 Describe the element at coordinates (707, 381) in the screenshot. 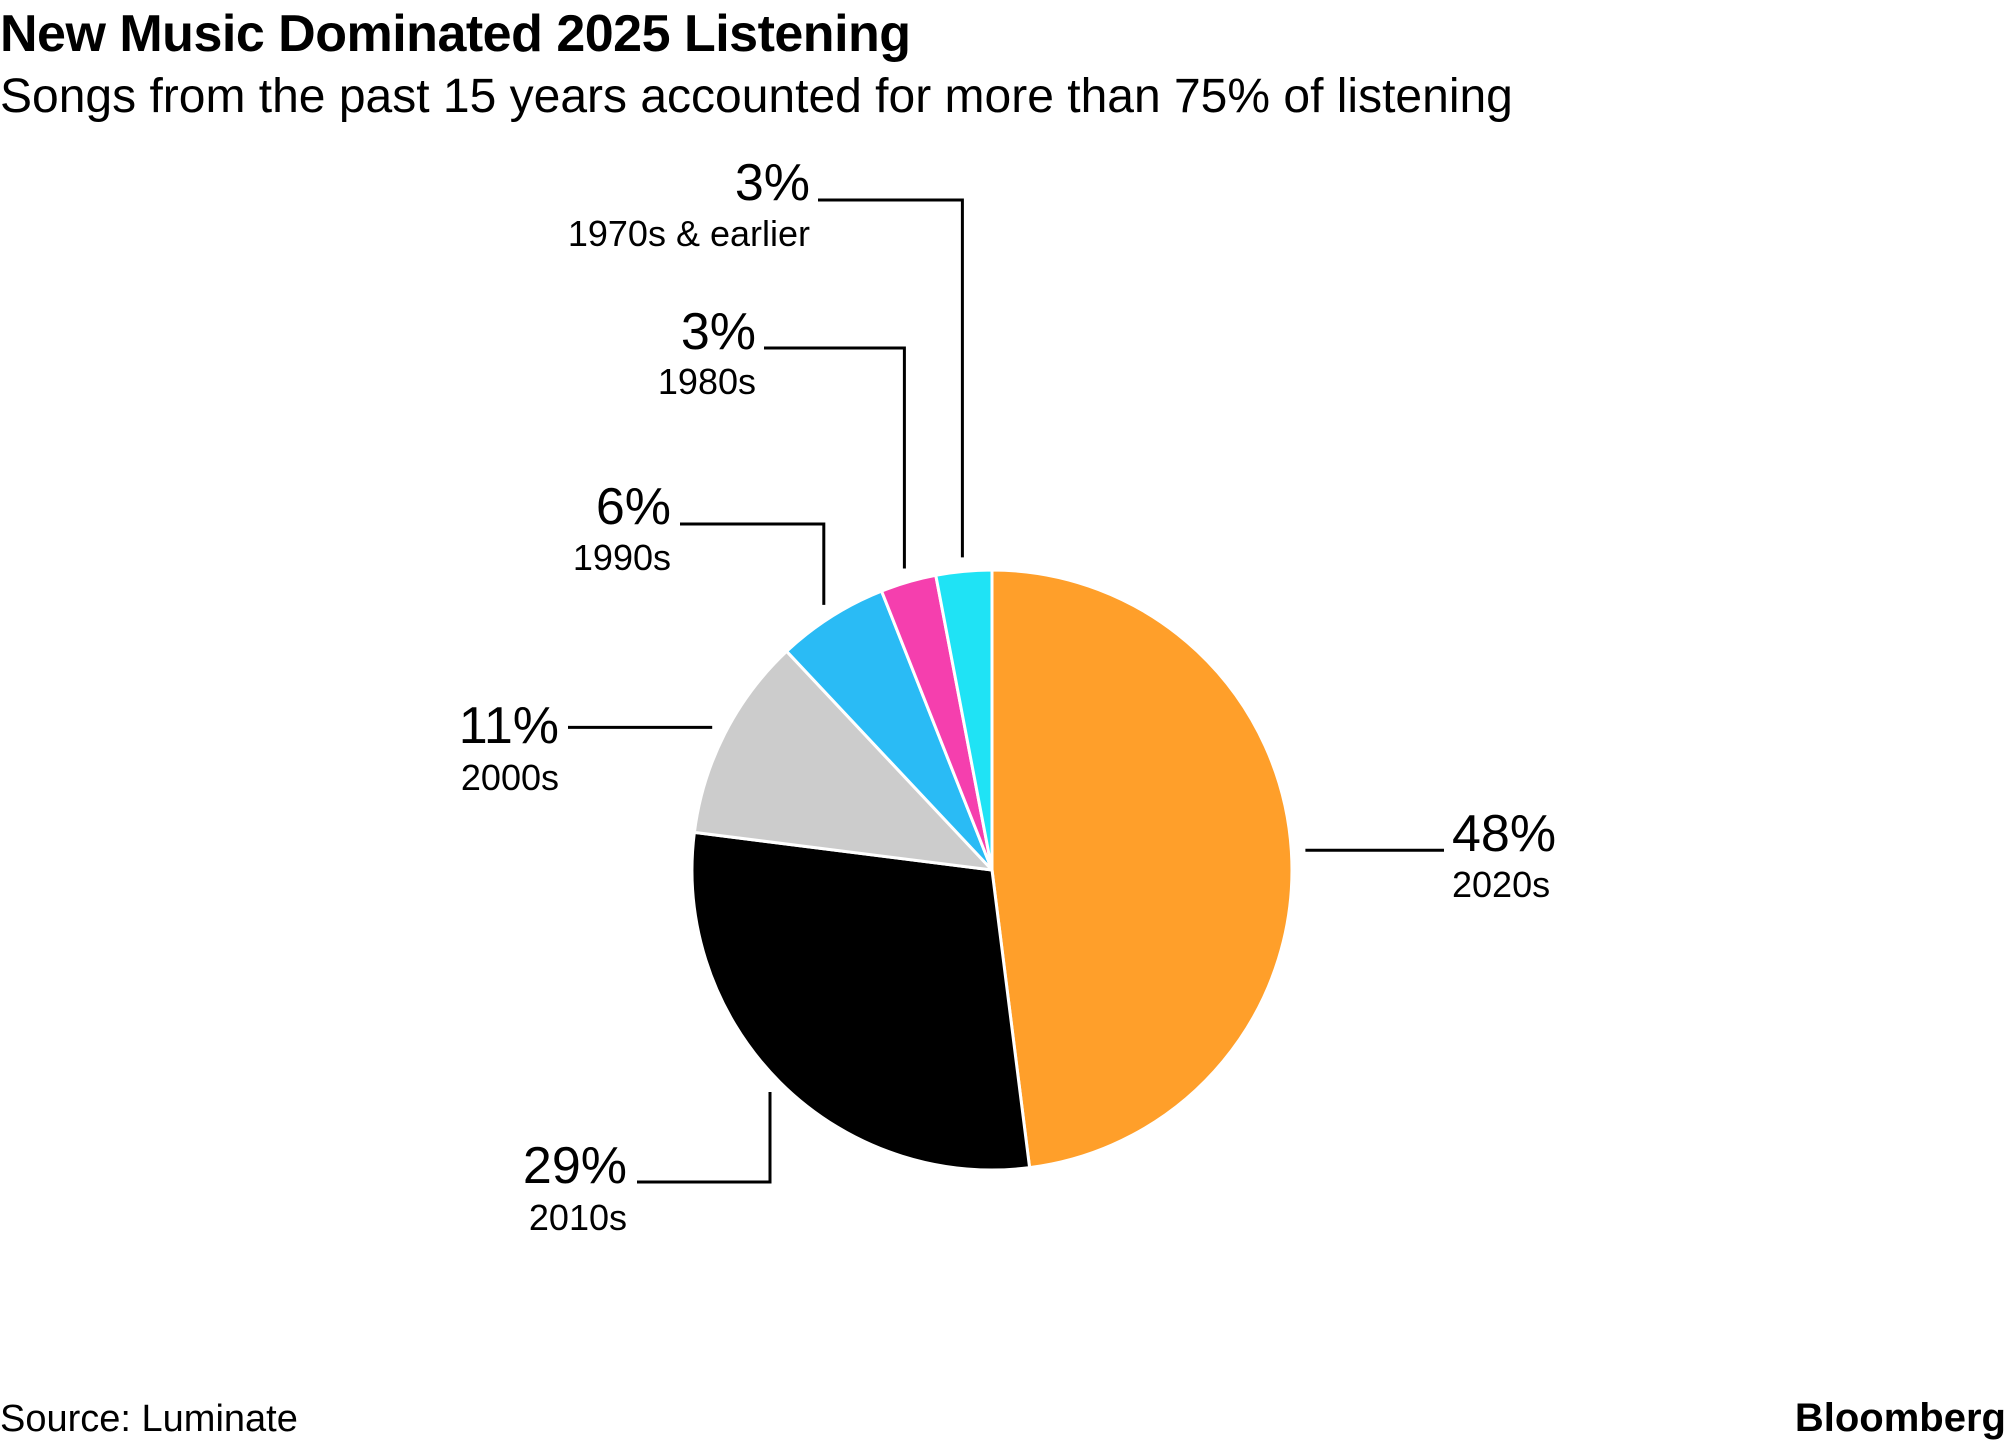

I see `category-label-1980s: 1980s` at that location.